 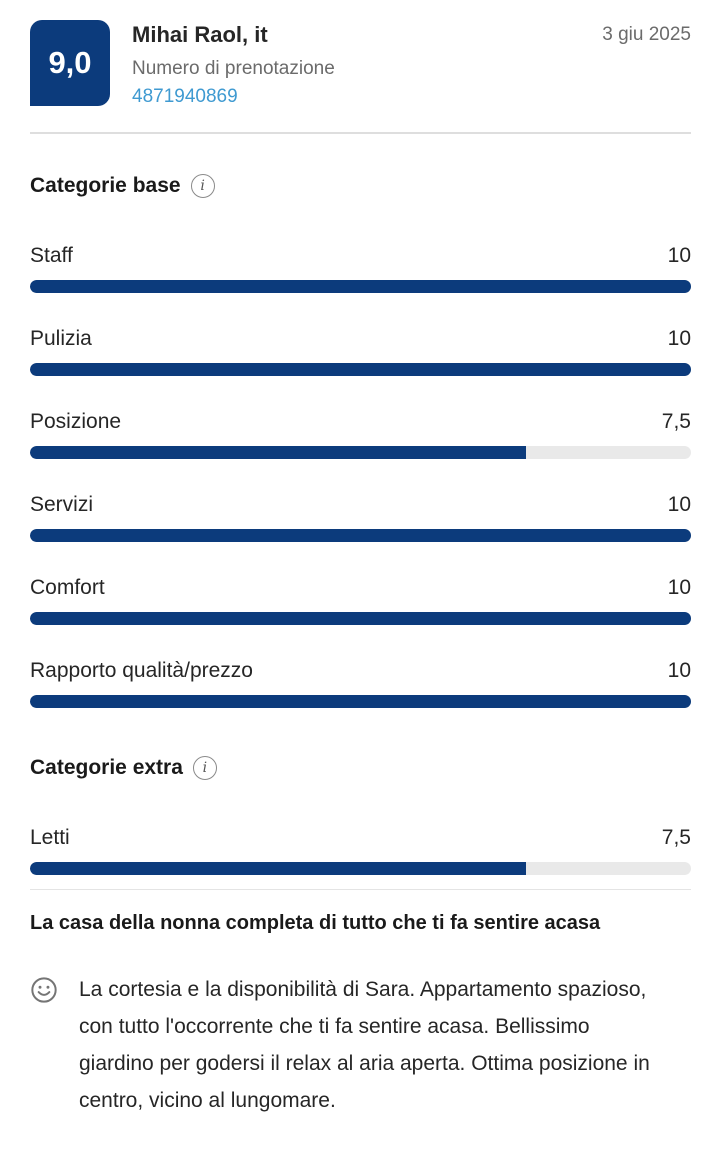 What do you see at coordinates (360, 517) in the screenshot?
I see `category-row-servizi: Servizi 10` at bounding box center [360, 517].